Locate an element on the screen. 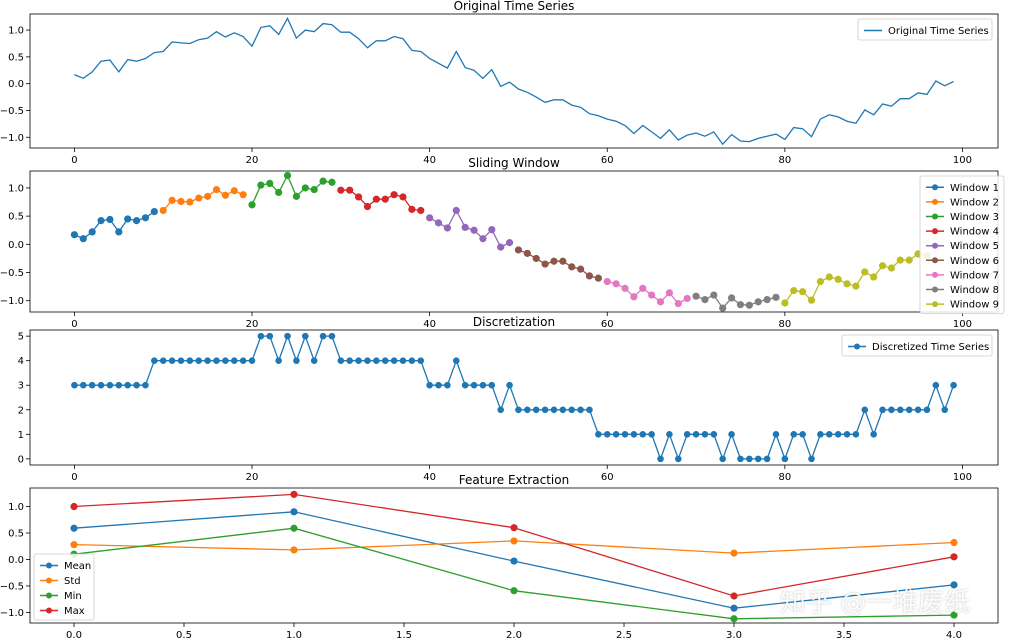 This screenshot has width=1030, height=641. y-tick-label: 0.0 is located at coordinates (16, 245).